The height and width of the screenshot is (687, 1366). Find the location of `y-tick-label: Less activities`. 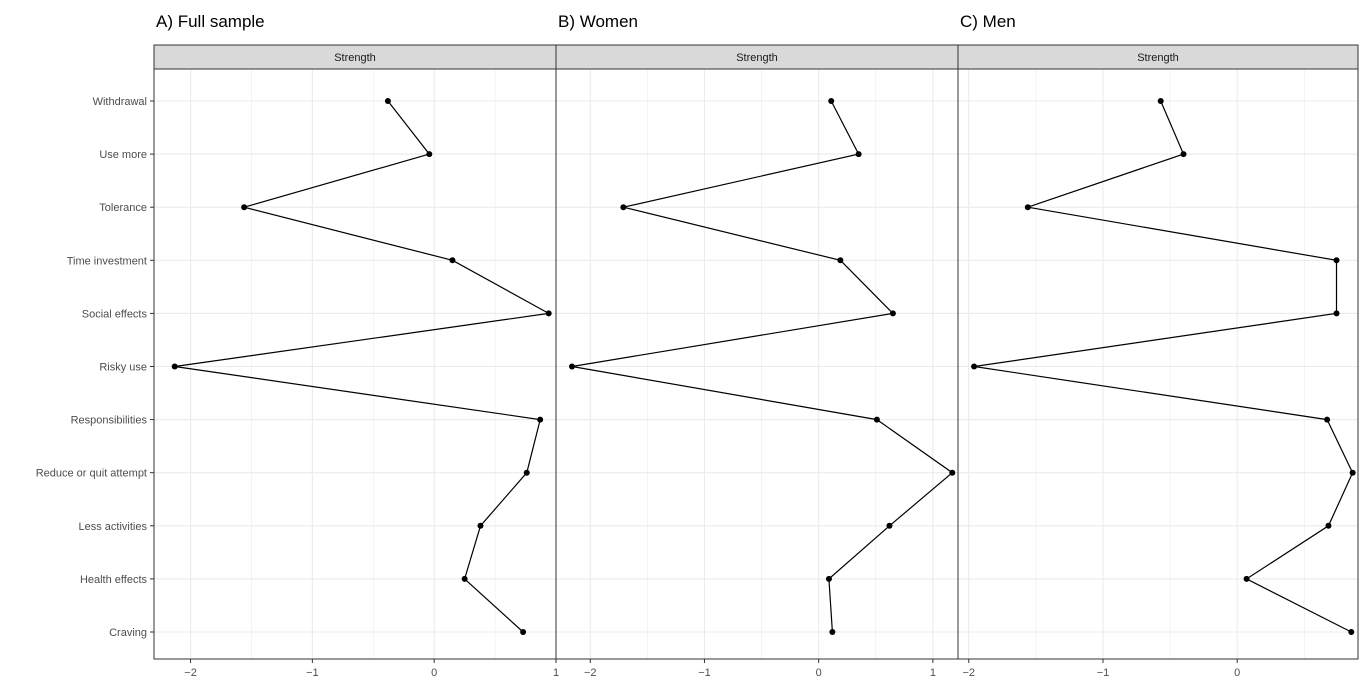

y-tick-label: Less activities is located at coordinates (113, 527).